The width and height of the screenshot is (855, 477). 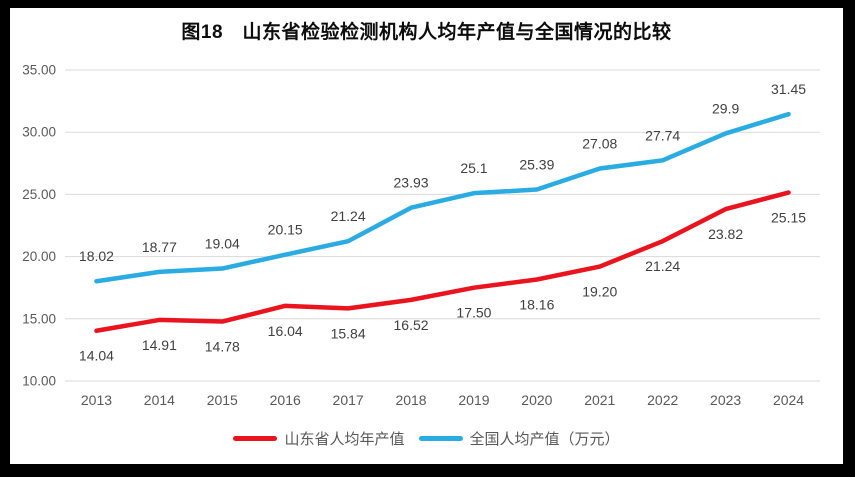 What do you see at coordinates (725, 400) in the screenshot?
I see `x-axis-label: 2023` at bounding box center [725, 400].